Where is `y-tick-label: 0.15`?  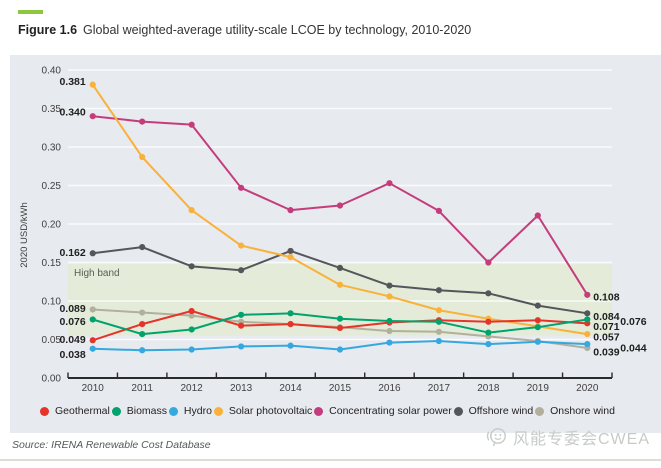
y-tick-label: 0.15 is located at coordinates (52, 263).